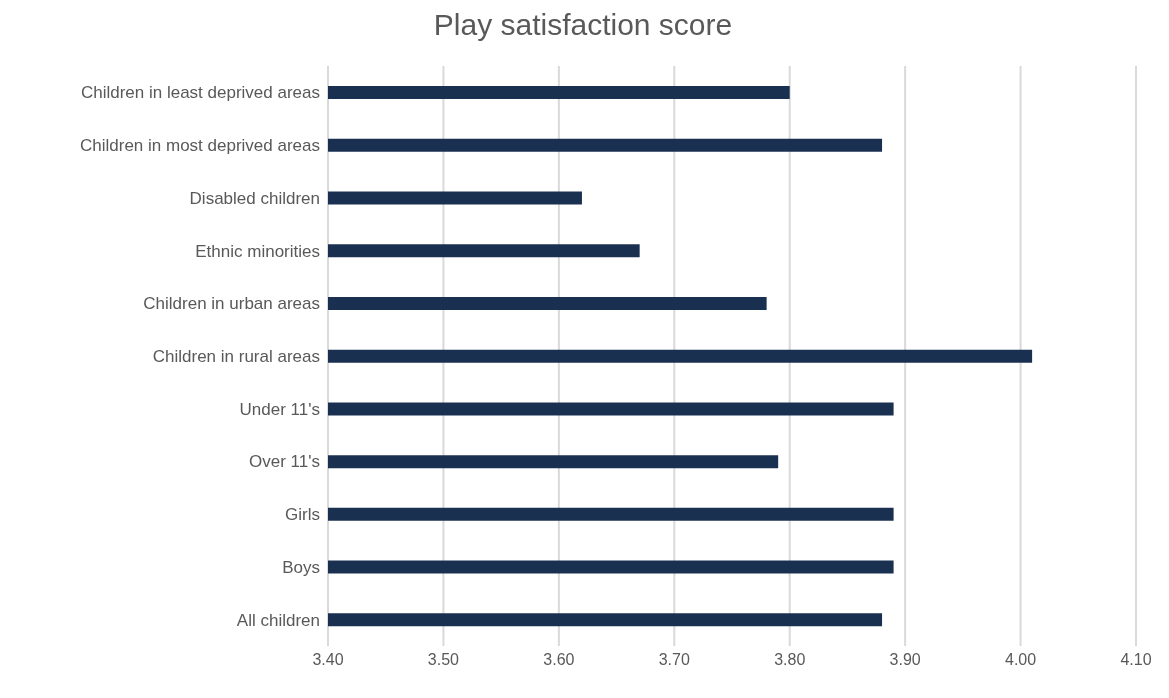  I want to click on y-tick-label: Children in rural areas, so click(236, 357).